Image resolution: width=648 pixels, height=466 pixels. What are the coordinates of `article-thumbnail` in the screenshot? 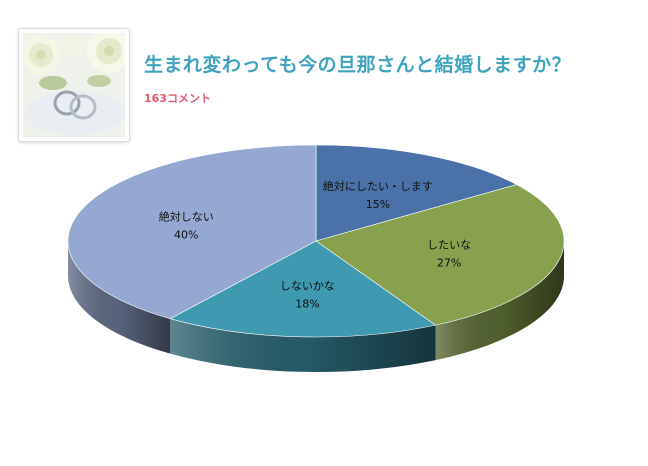 It's located at (74, 85).